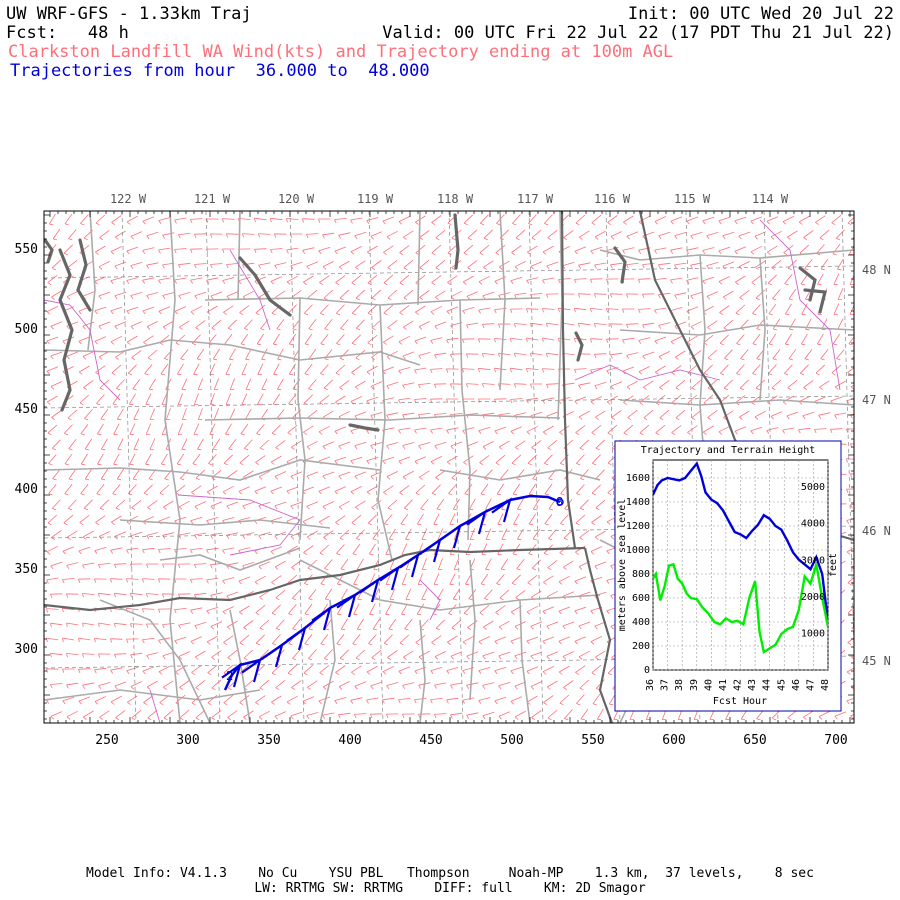 This screenshot has width=900, height=900. I want to click on inset-y-tick-label-m: 800, so click(641, 574).